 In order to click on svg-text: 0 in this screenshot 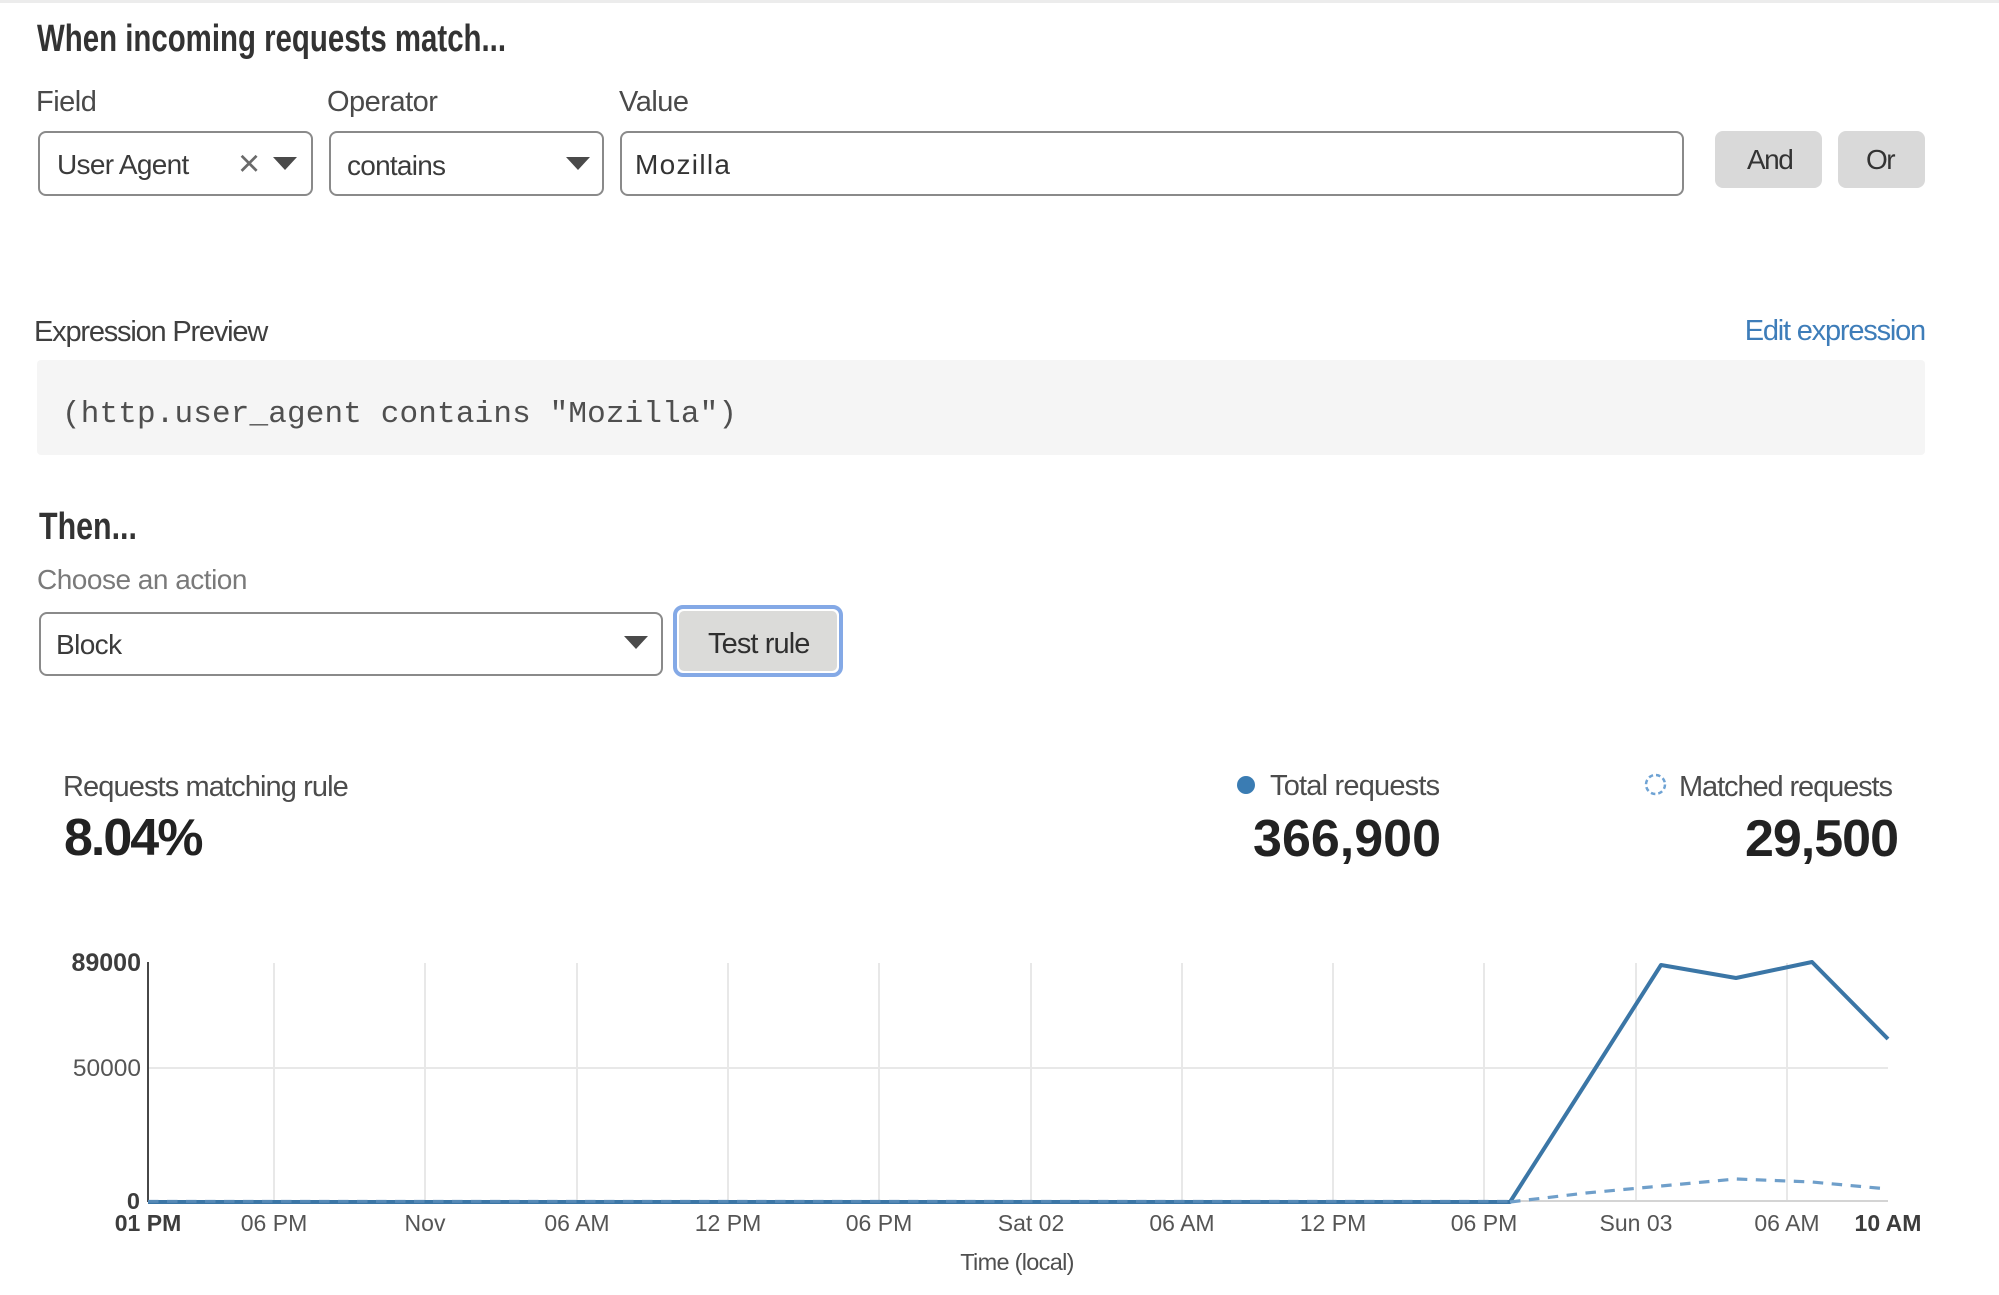, I will do `click(133, 1201)`.